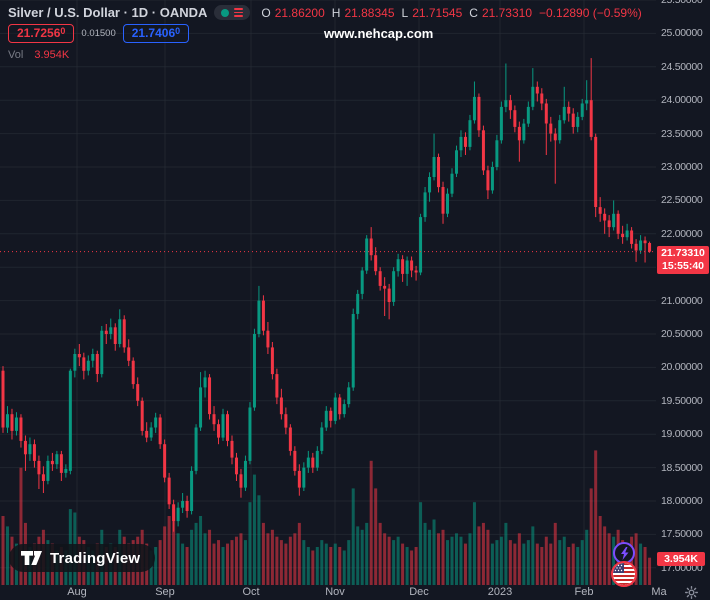 The width and height of the screenshot is (710, 600). What do you see at coordinates (419, 592) in the screenshot?
I see `time-tick-label: Dec` at bounding box center [419, 592].